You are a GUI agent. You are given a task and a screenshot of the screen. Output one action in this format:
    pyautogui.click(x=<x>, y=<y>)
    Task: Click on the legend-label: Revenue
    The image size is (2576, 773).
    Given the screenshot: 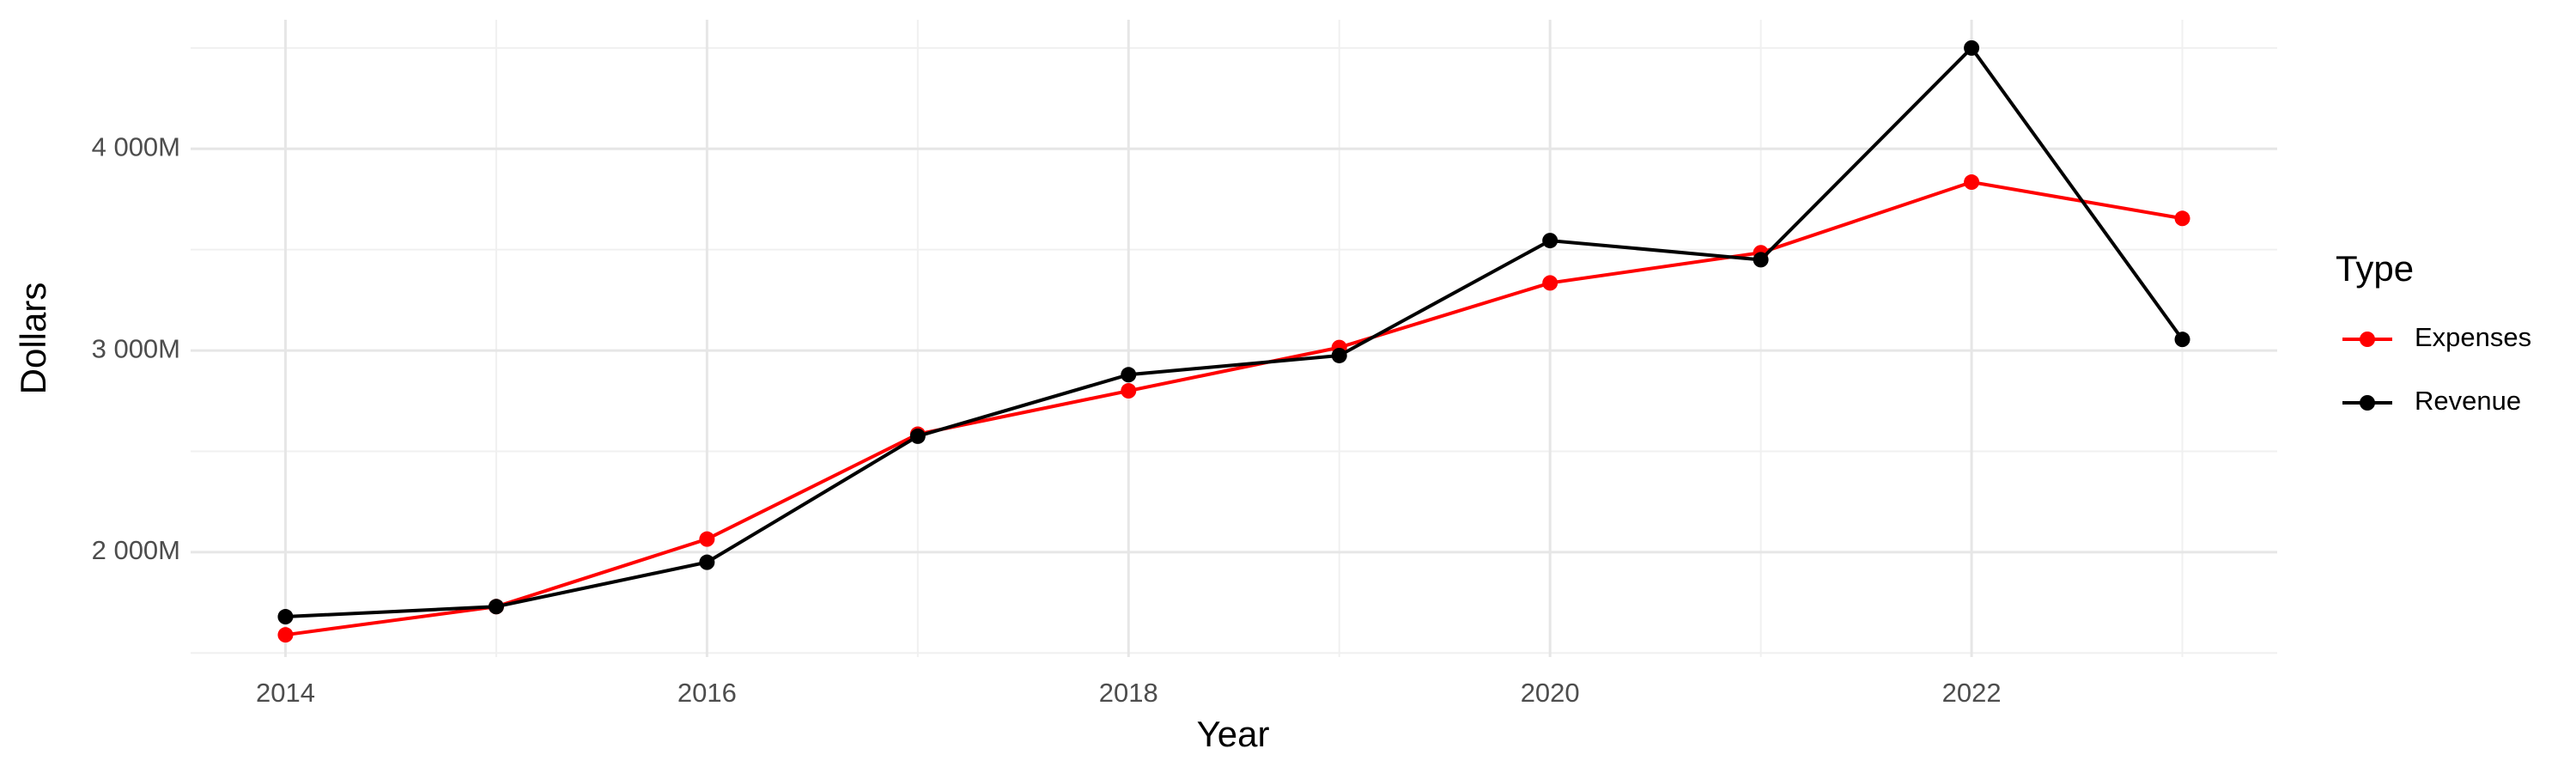 What is the action you would take?
    pyautogui.click(x=2468, y=401)
    